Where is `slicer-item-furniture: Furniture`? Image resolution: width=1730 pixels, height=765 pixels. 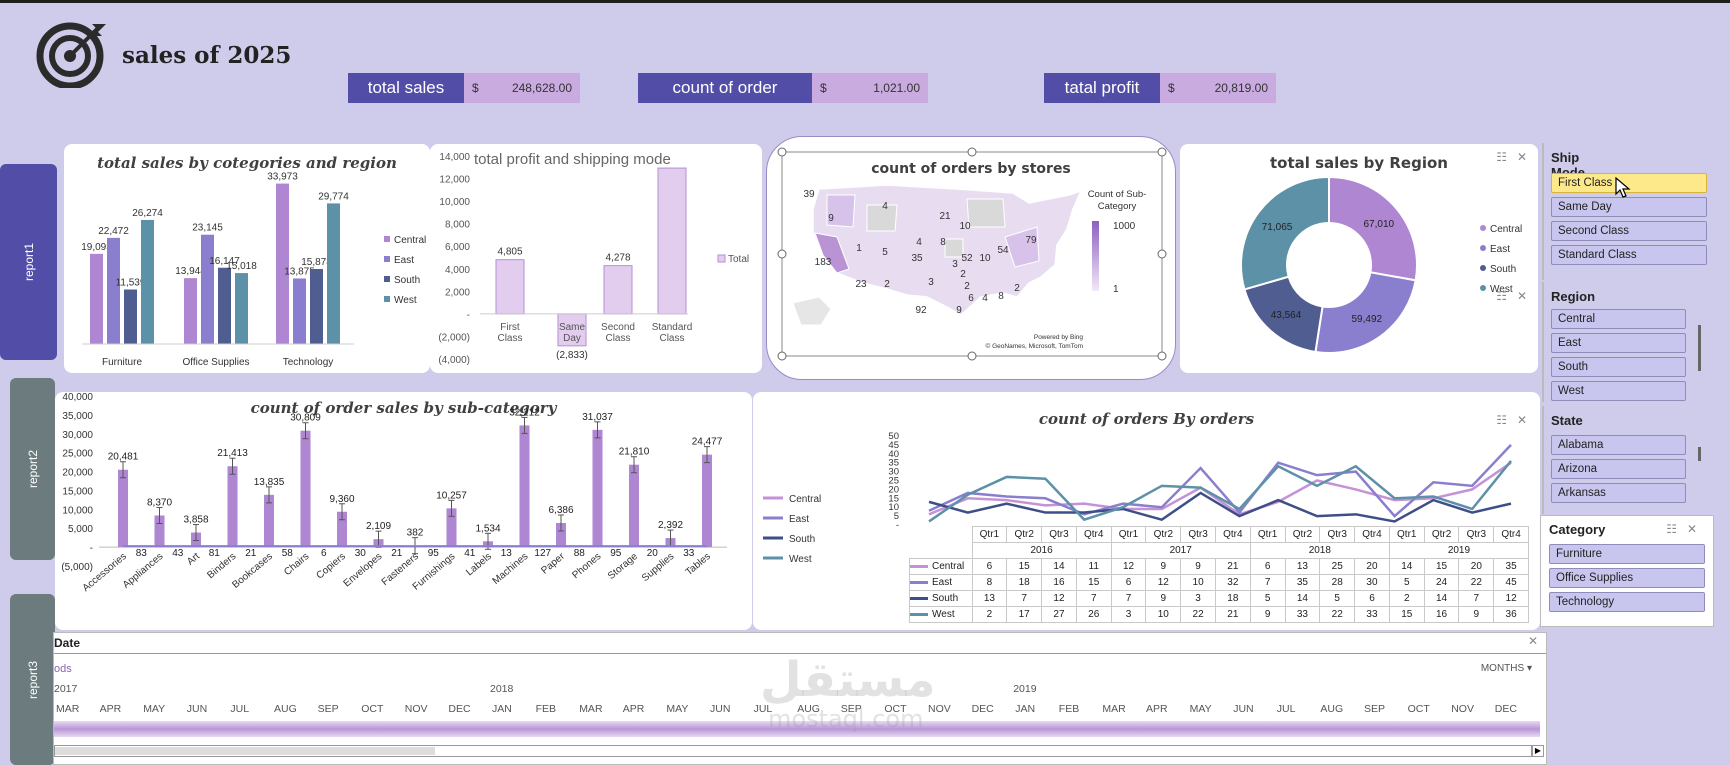
slicer-item-furniture: Furniture is located at coordinates (1627, 554).